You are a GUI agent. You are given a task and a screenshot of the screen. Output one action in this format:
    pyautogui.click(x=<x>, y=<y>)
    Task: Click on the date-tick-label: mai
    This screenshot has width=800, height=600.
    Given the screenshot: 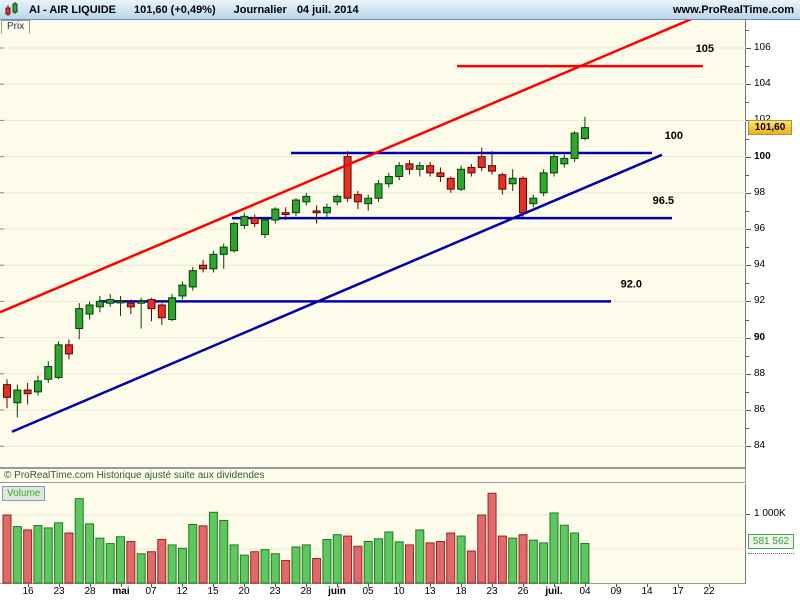 What is the action you would take?
    pyautogui.click(x=121, y=591)
    